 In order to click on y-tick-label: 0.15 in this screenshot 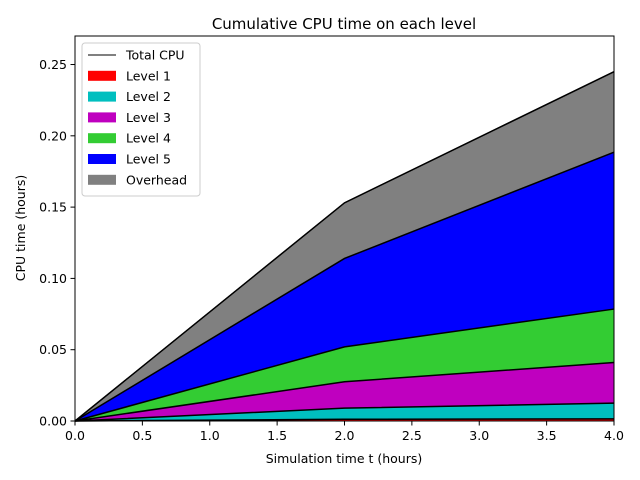, I will do `click(53, 207)`.